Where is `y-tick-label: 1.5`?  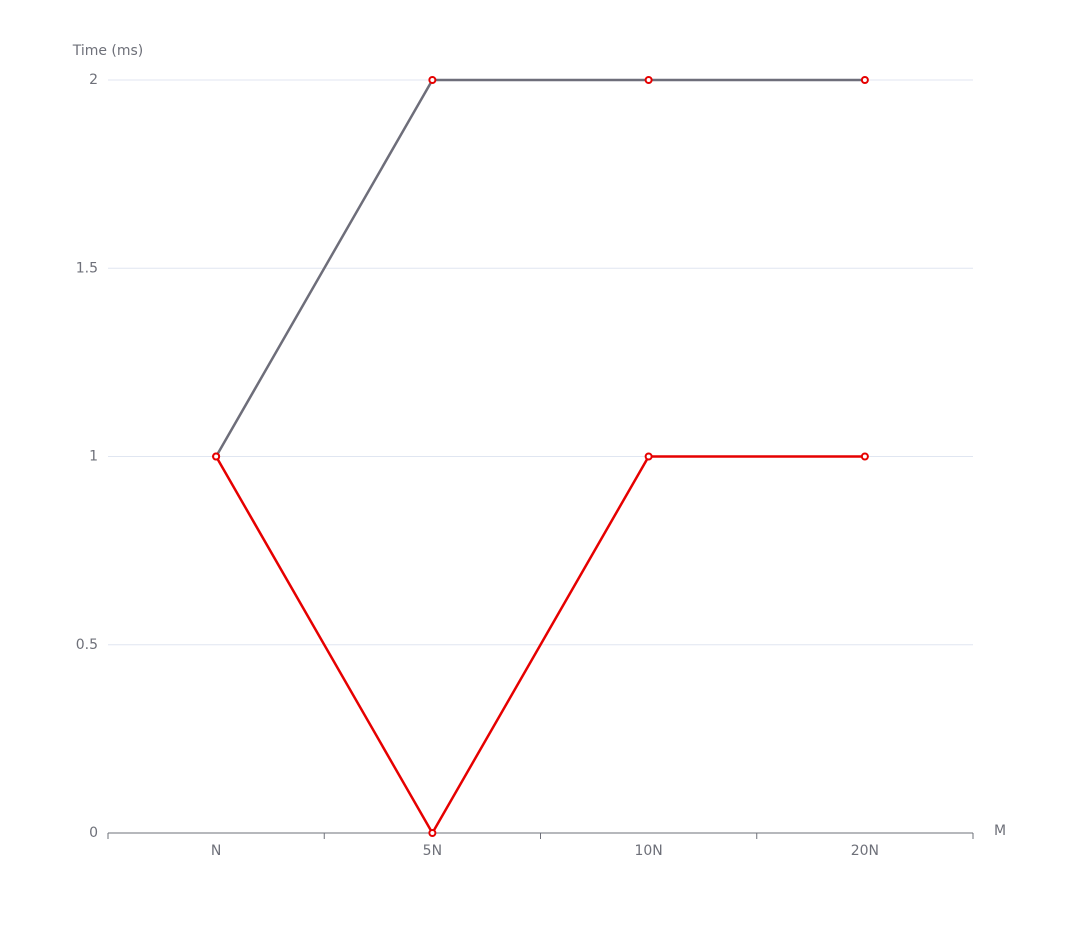
y-tick-label: 1.5 is located at coordinates (87, 268).